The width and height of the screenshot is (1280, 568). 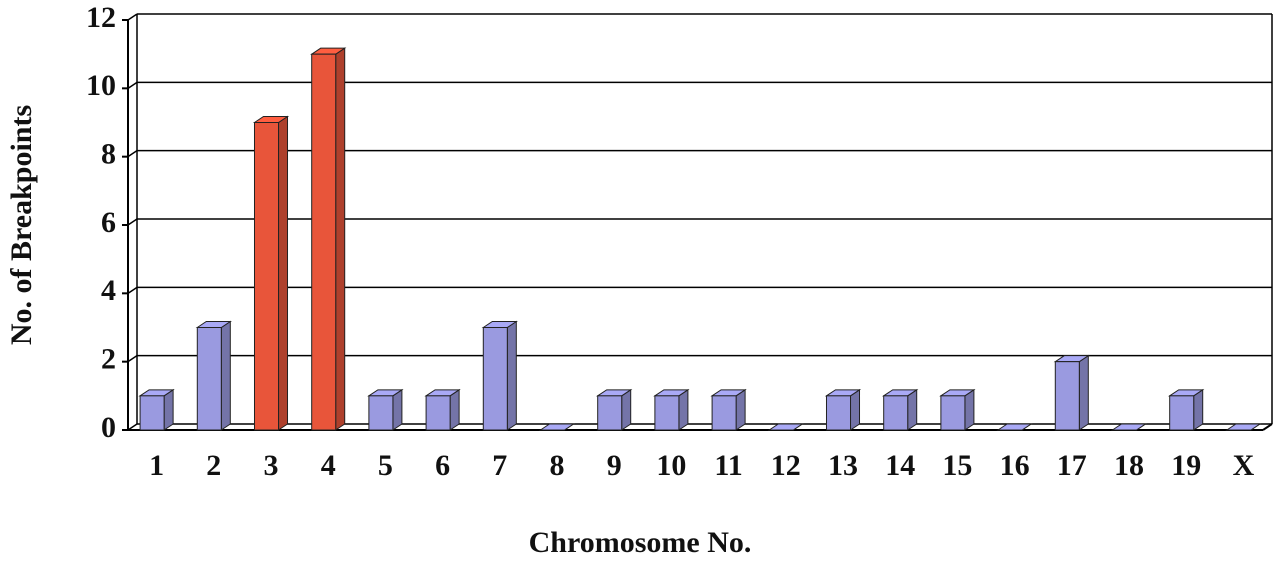 What do you see at coordinates (614, 465) in the screenshot?
I see `x-tick-label: 9` at bounding box center [614, 465].